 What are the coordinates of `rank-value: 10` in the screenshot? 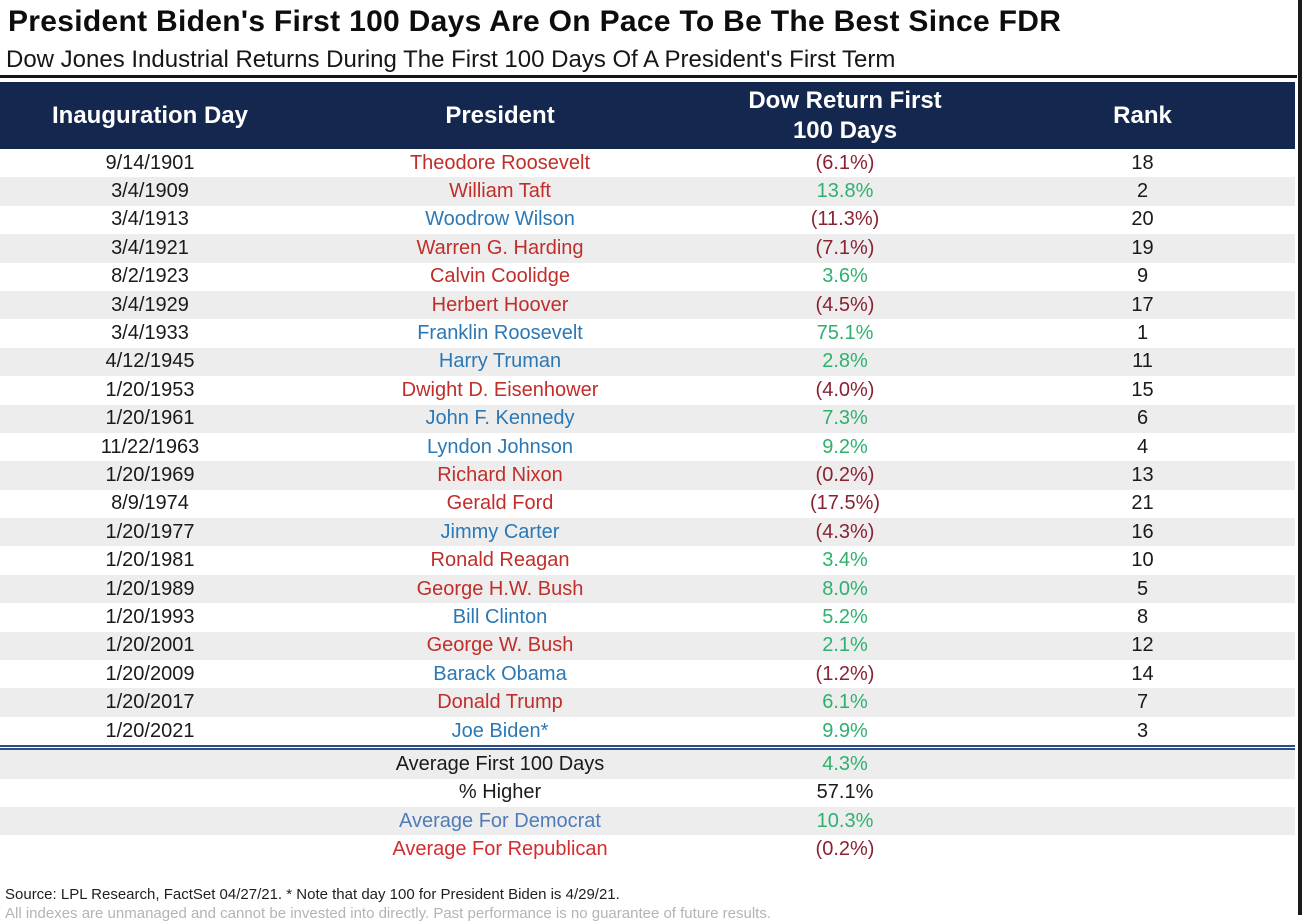 It's located at (1142, 560).